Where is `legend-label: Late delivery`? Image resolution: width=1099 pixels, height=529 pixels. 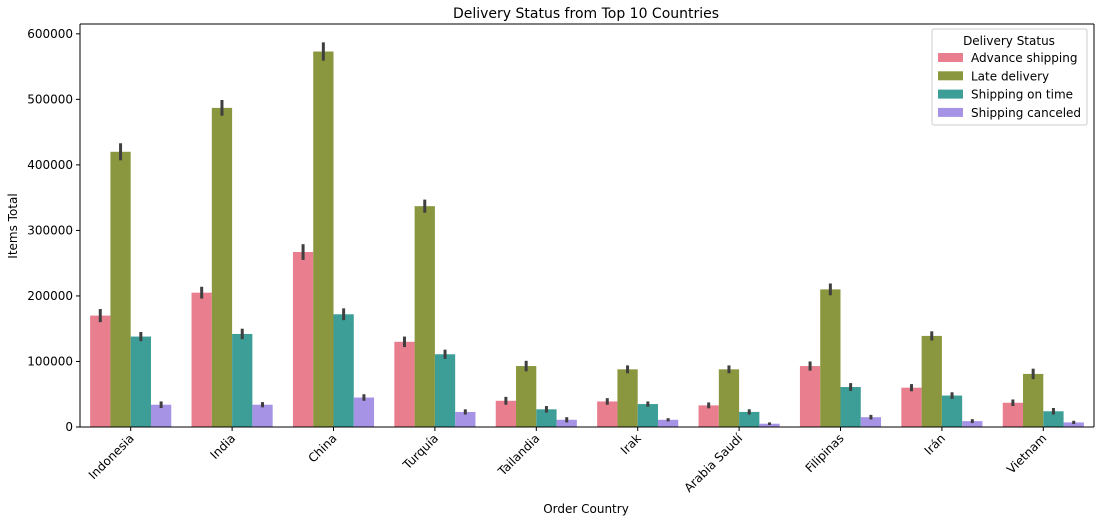
legend-label: Late delivery is located at coordinates (1010, 76).